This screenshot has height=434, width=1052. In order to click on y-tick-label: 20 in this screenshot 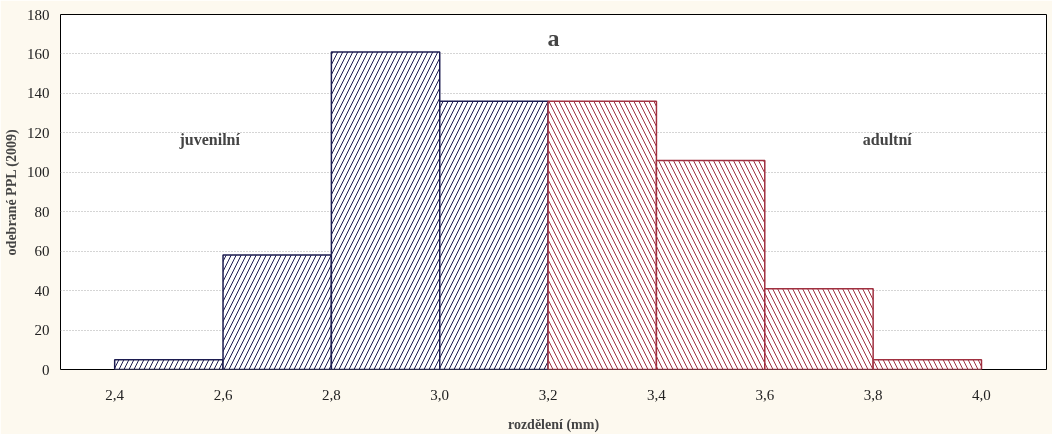, I will do `click(42, 330)`.